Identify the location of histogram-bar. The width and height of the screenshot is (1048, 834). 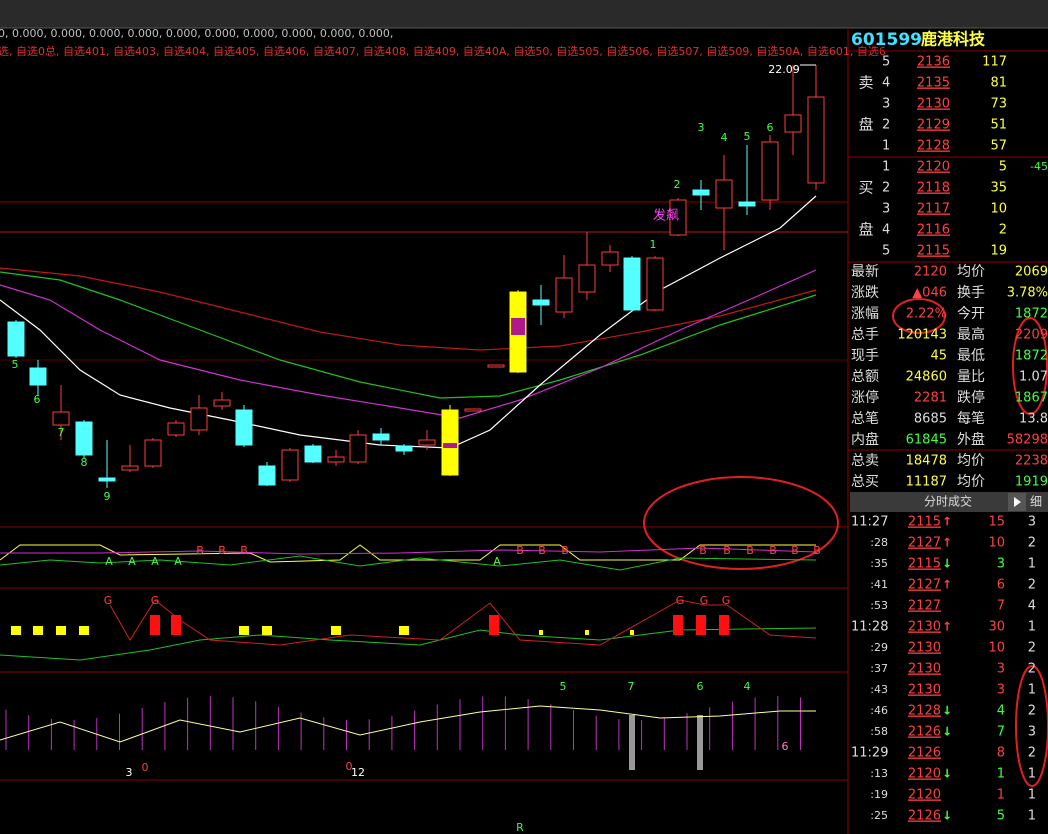
(700, 742).